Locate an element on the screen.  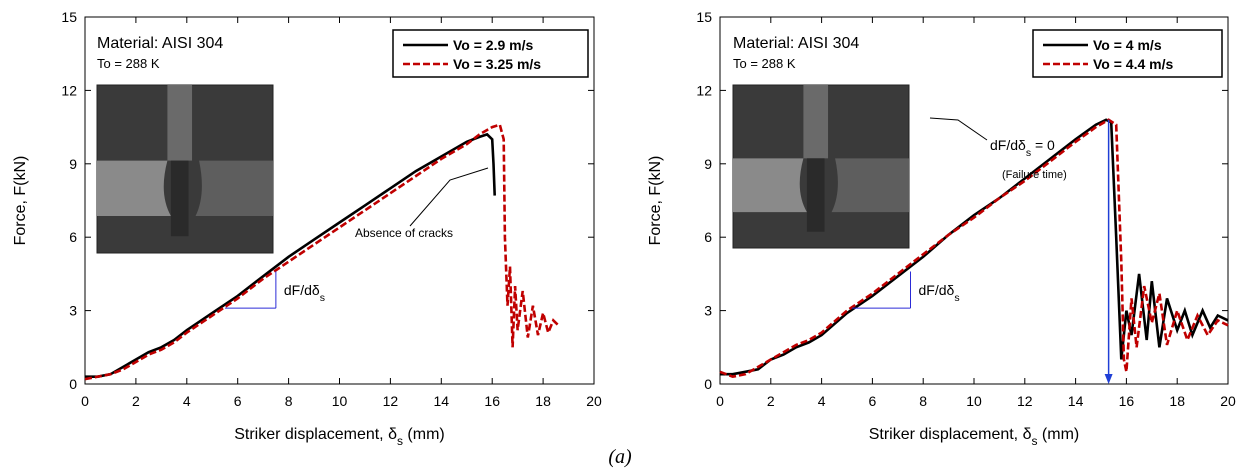
note: dF/dδs = 0 is located at coordinates (1022, 148).